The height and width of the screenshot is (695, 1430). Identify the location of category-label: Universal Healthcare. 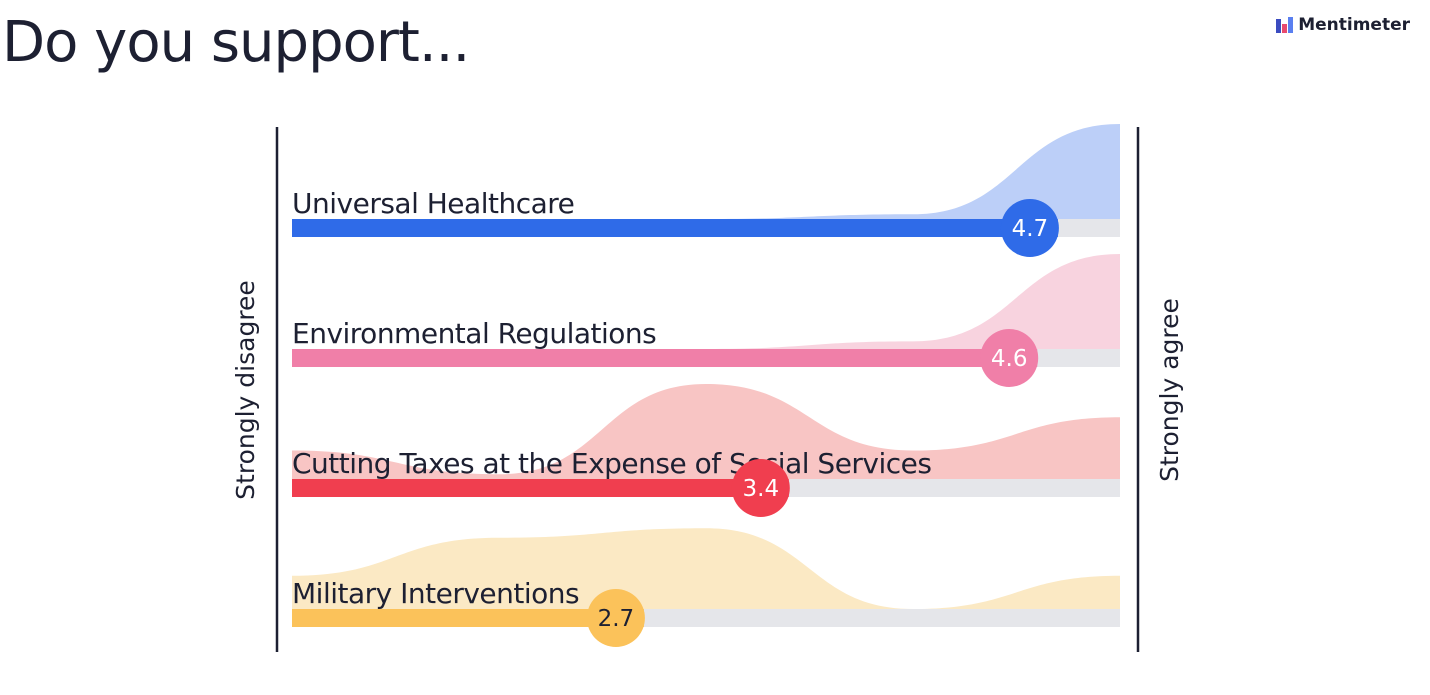
(433, 203).